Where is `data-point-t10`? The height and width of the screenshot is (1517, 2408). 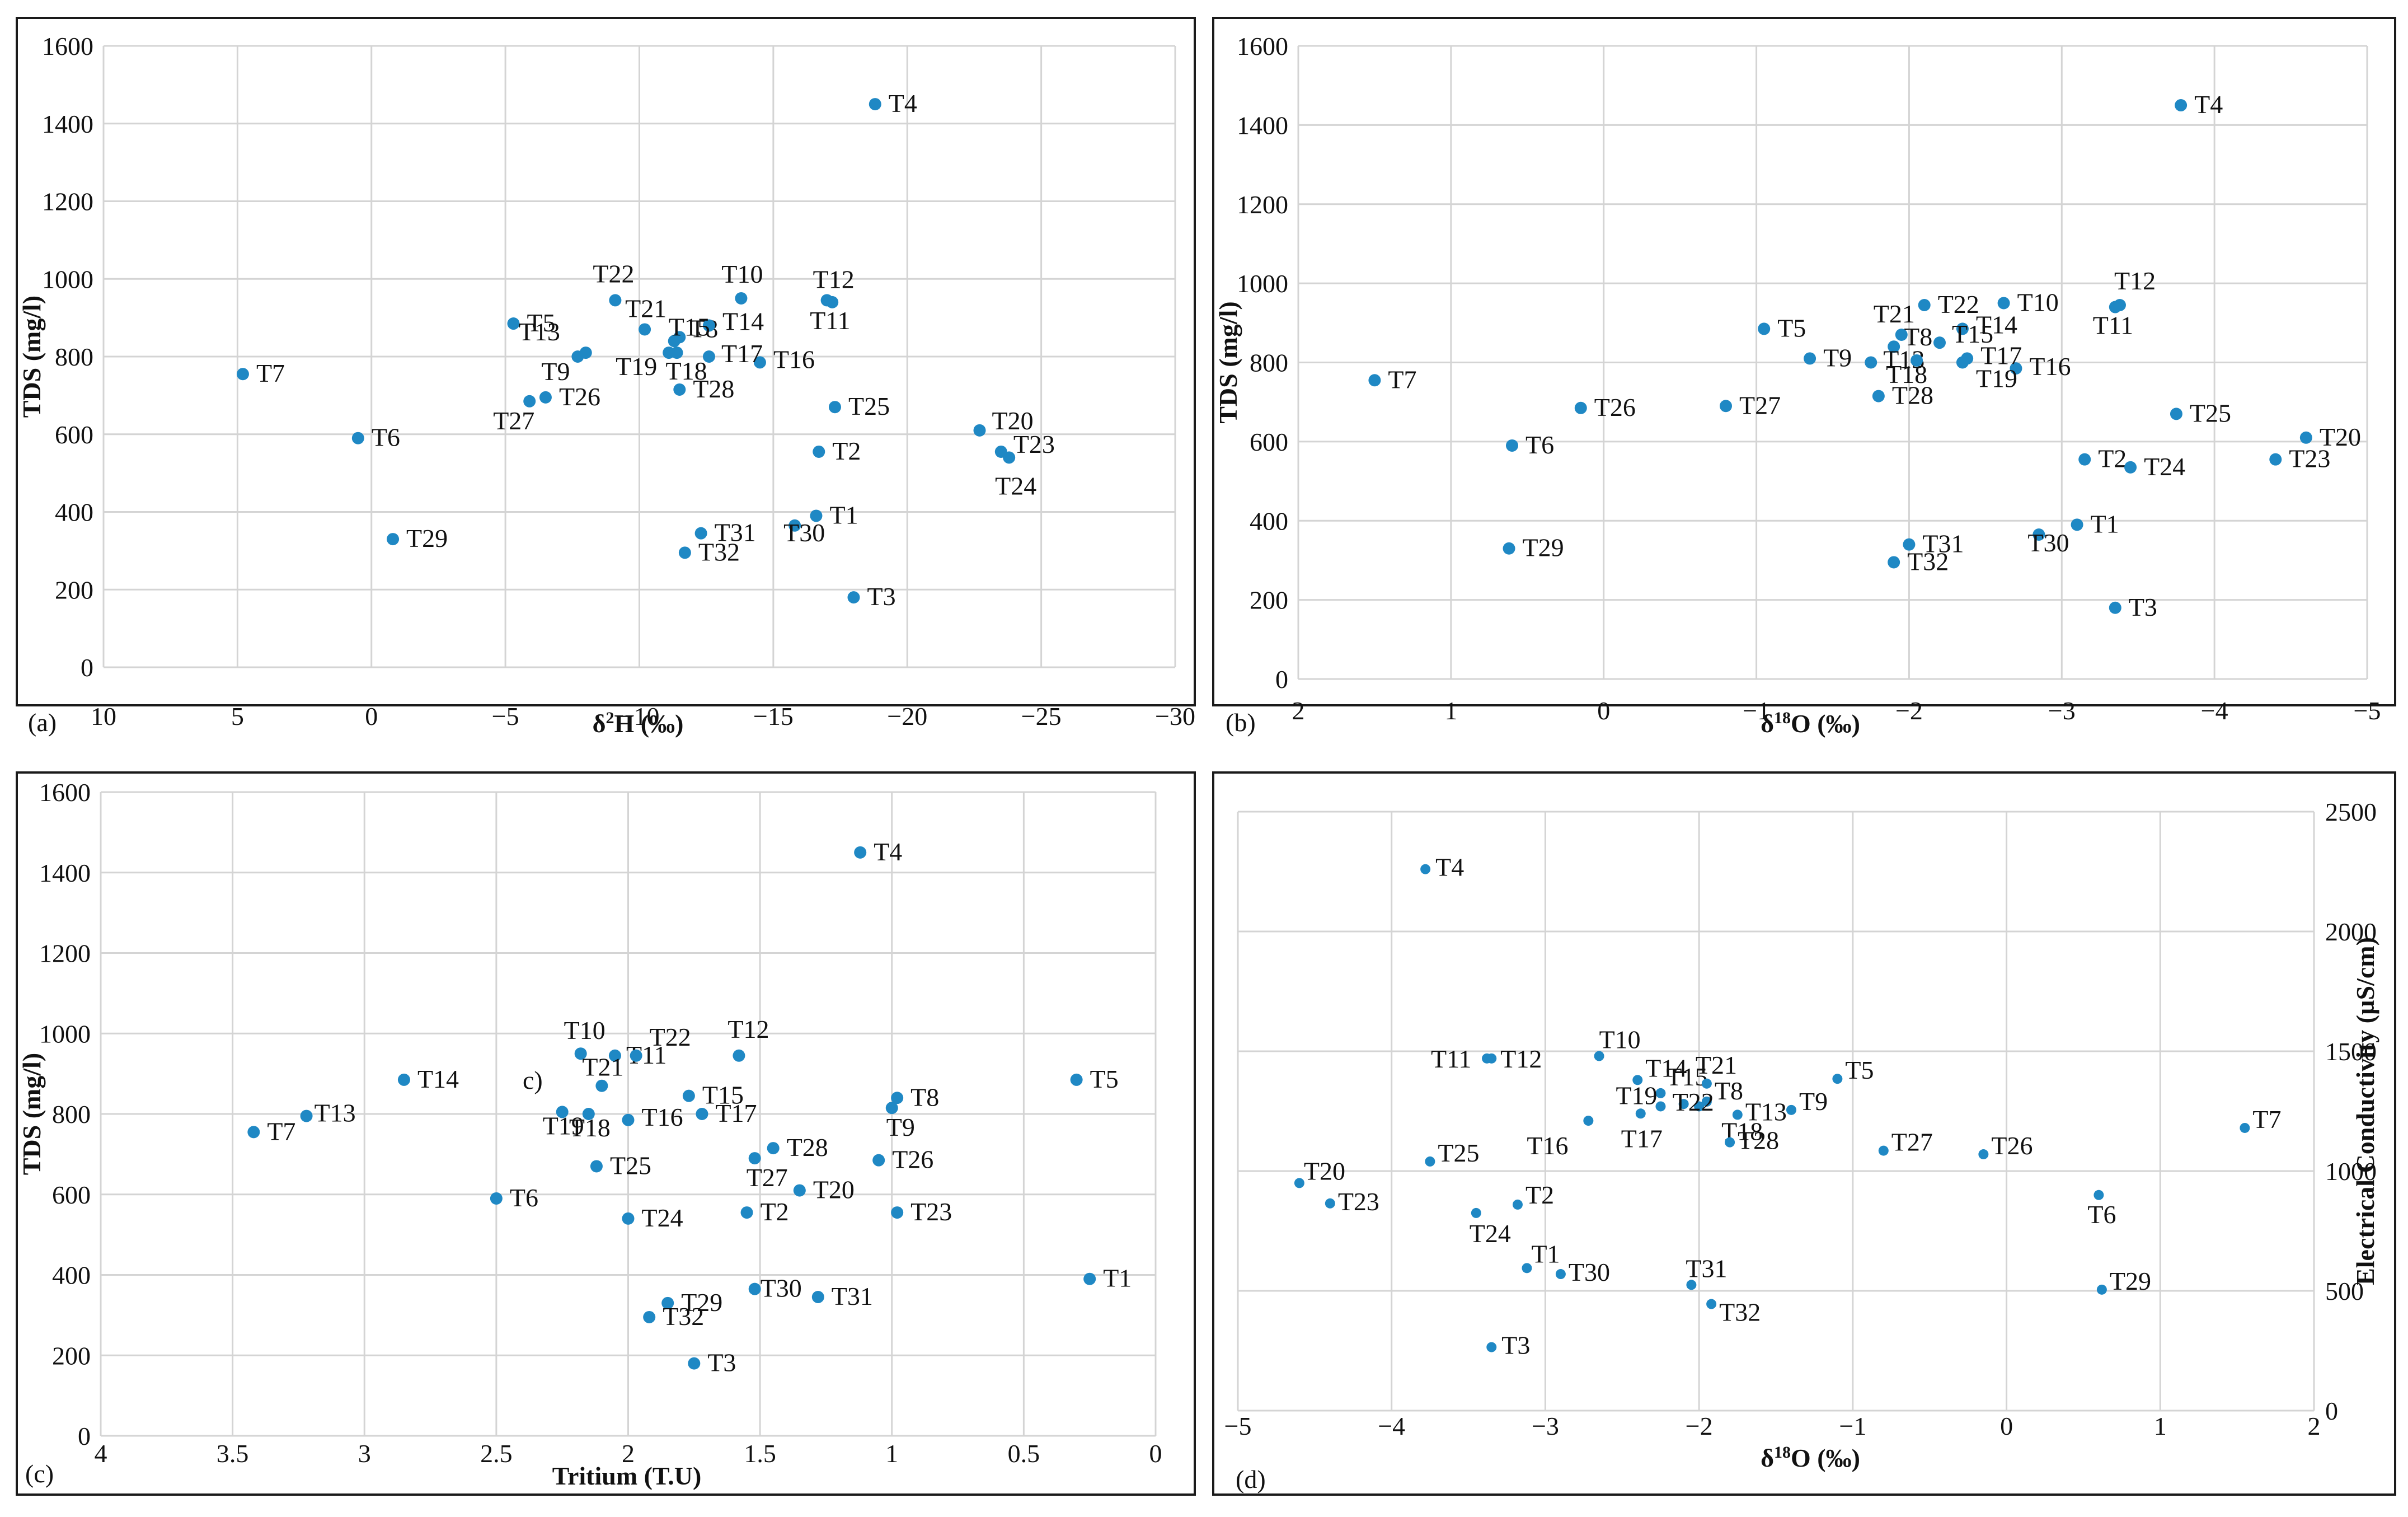
data-point-t10 is located at coordinates (742, 298).